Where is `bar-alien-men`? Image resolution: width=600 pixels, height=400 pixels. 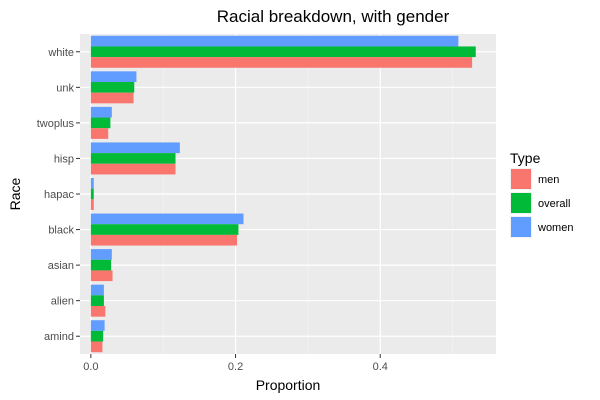 bar-alien-men is located at coordinates (98, 311).